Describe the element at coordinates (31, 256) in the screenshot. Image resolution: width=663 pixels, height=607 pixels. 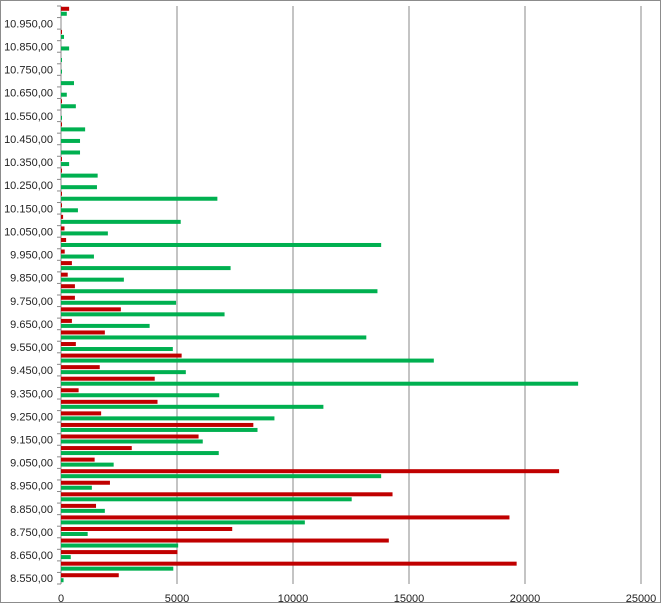
I see `y-tick-label: 9.950,00` at that location.